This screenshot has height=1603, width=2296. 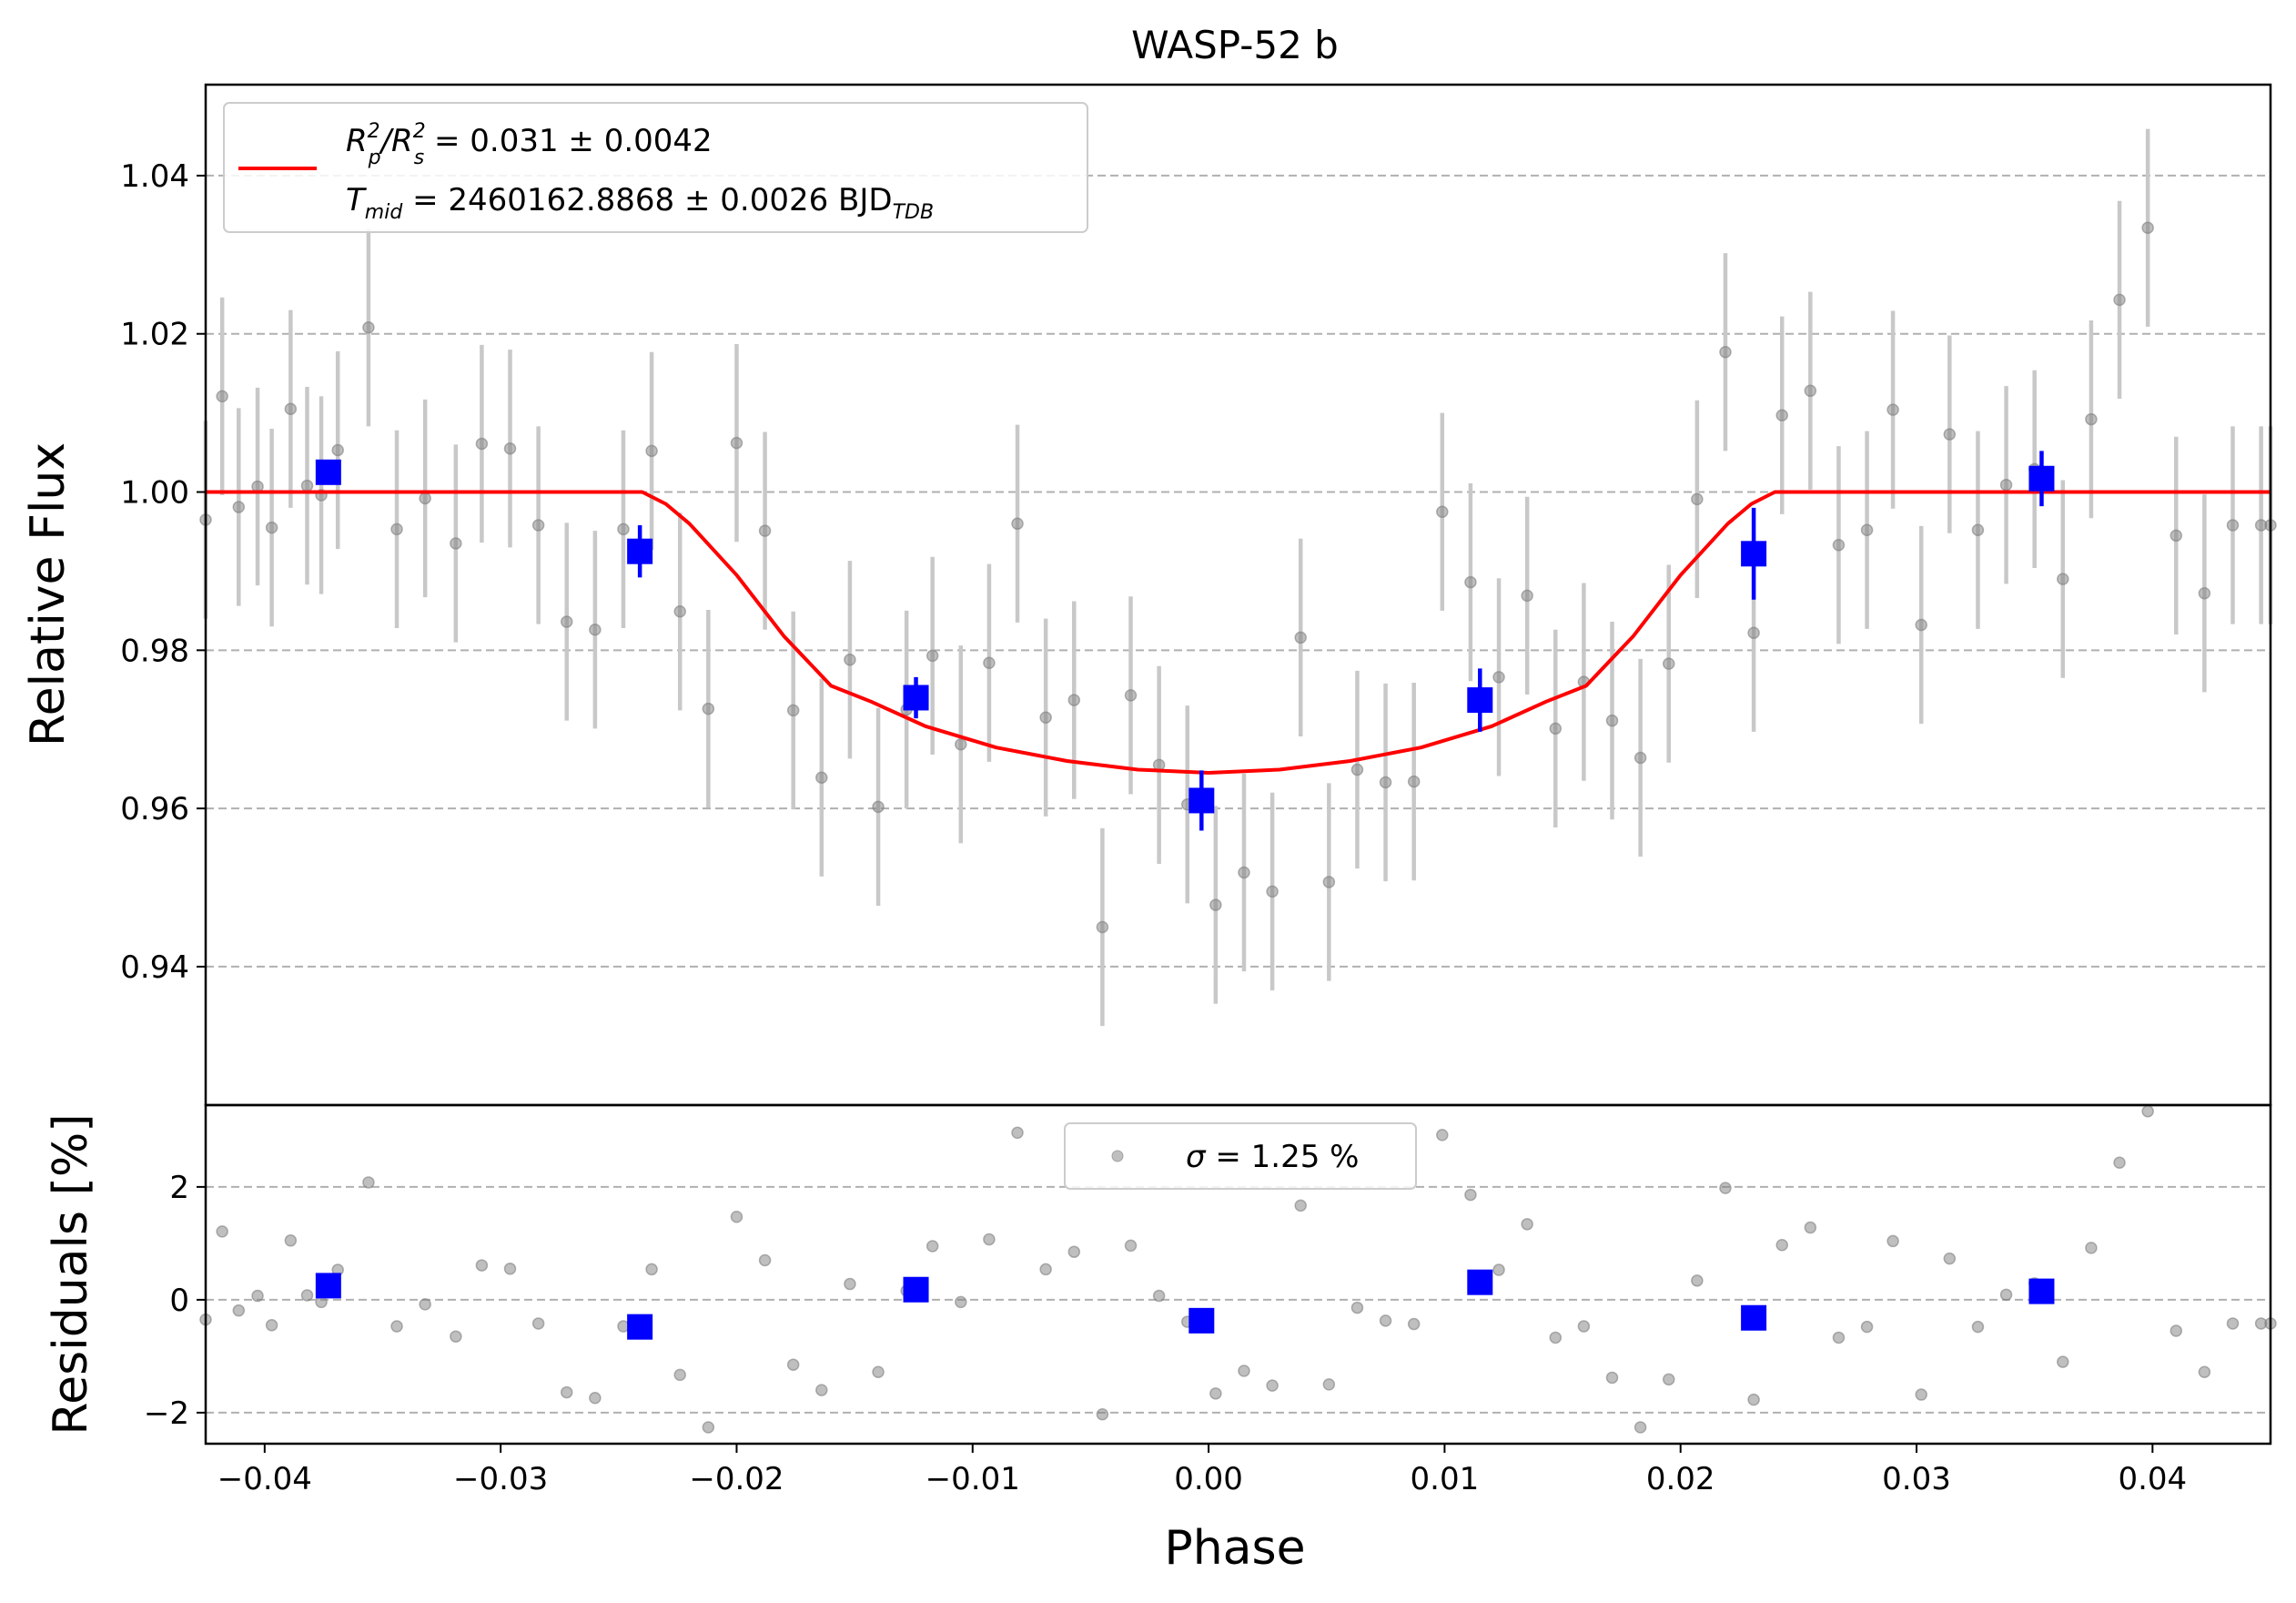 I want to click on x-tick-label: −0.01, so click(x=973, y=1479).